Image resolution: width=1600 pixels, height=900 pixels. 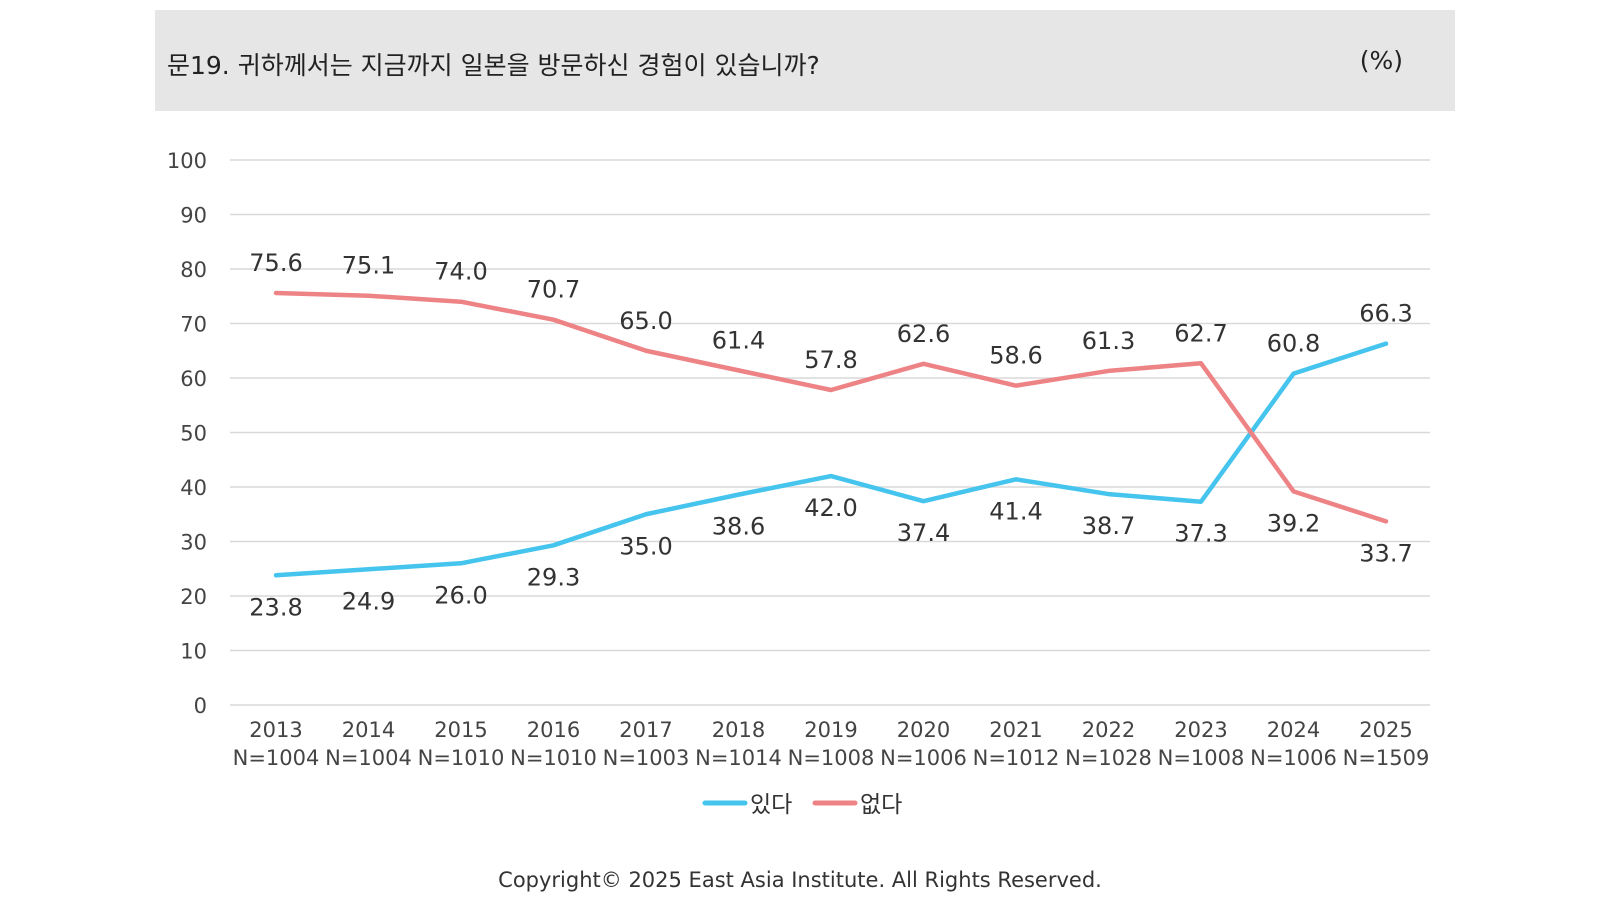 What do you see at coordinates (1108, 526) in the screenshot?
I see `data-label-yes: 38.7` at bounding box center [1108, 526].